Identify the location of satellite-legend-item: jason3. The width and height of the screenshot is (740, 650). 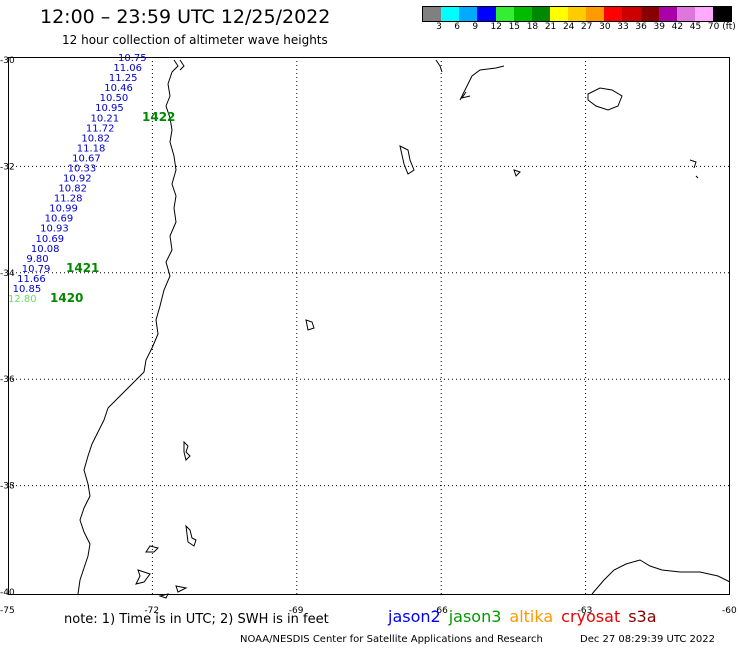
(475, 616).